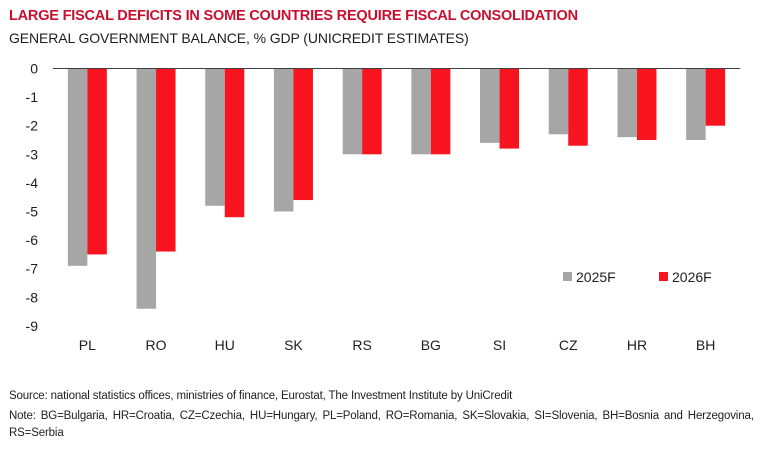 This screenshot has width=781, height=457. I want to click on y-tick-label: -9, so click(32, 326).